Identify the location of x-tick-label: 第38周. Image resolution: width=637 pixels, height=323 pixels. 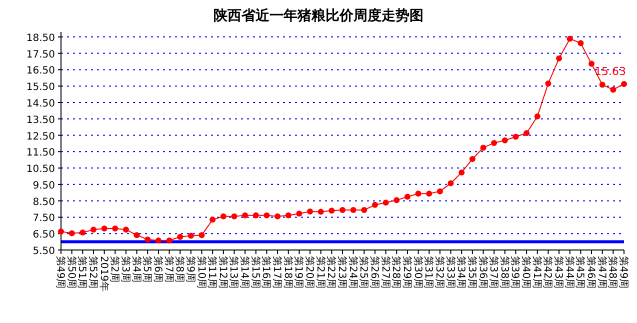
(504, 272).